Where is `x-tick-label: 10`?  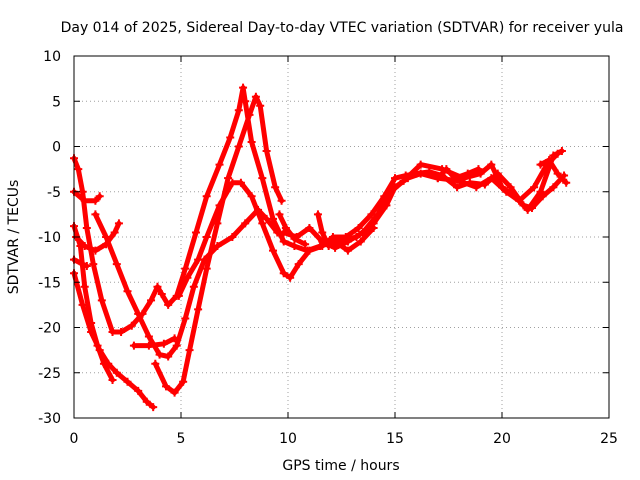 x-tick-label: 10 is located at coordinates (288, 439).